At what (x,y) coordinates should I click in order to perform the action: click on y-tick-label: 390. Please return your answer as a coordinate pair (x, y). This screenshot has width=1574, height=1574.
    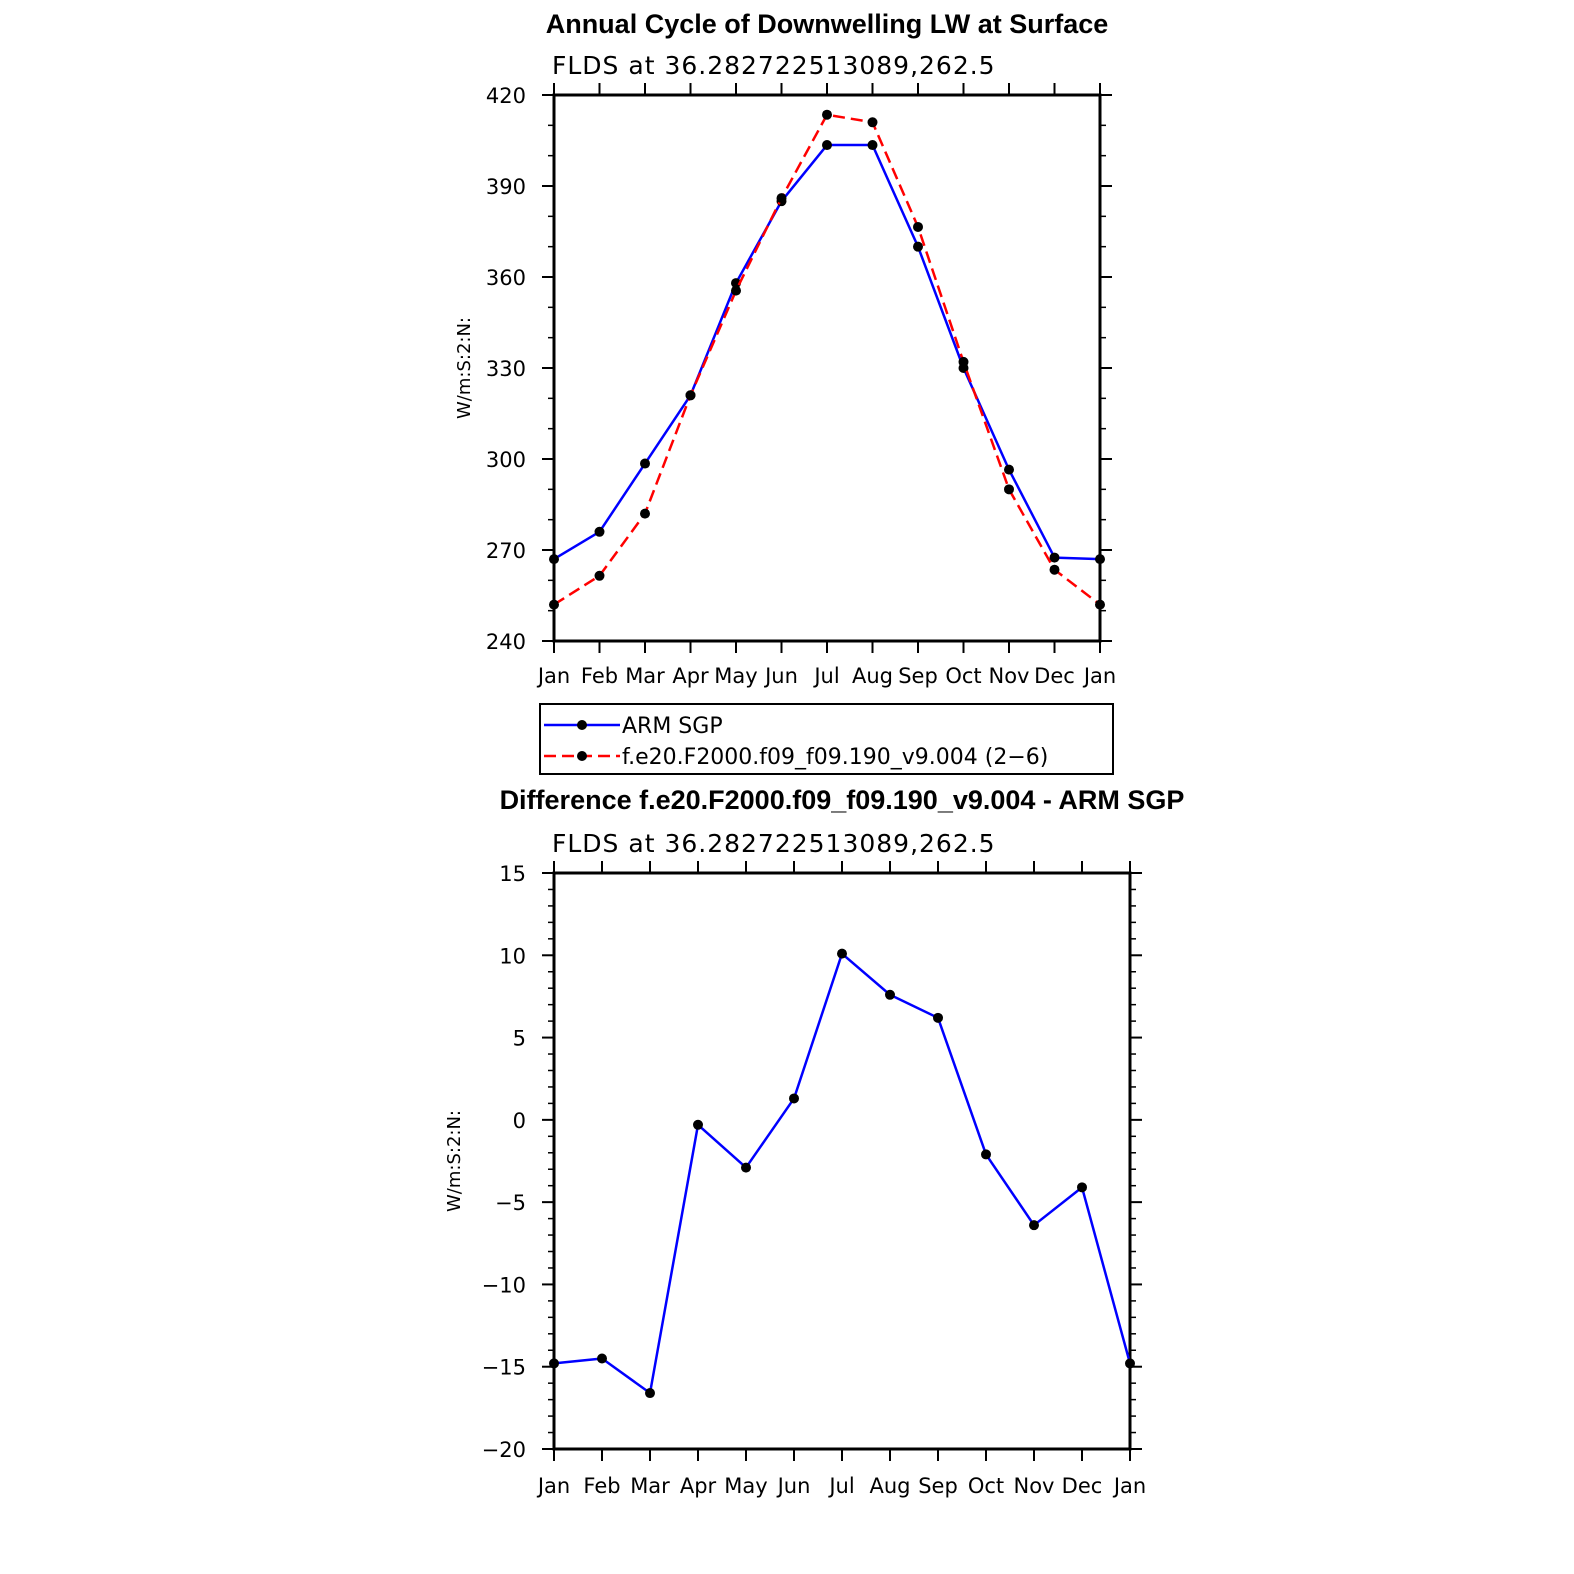
    Looking at the image, I should click on (506, 187).